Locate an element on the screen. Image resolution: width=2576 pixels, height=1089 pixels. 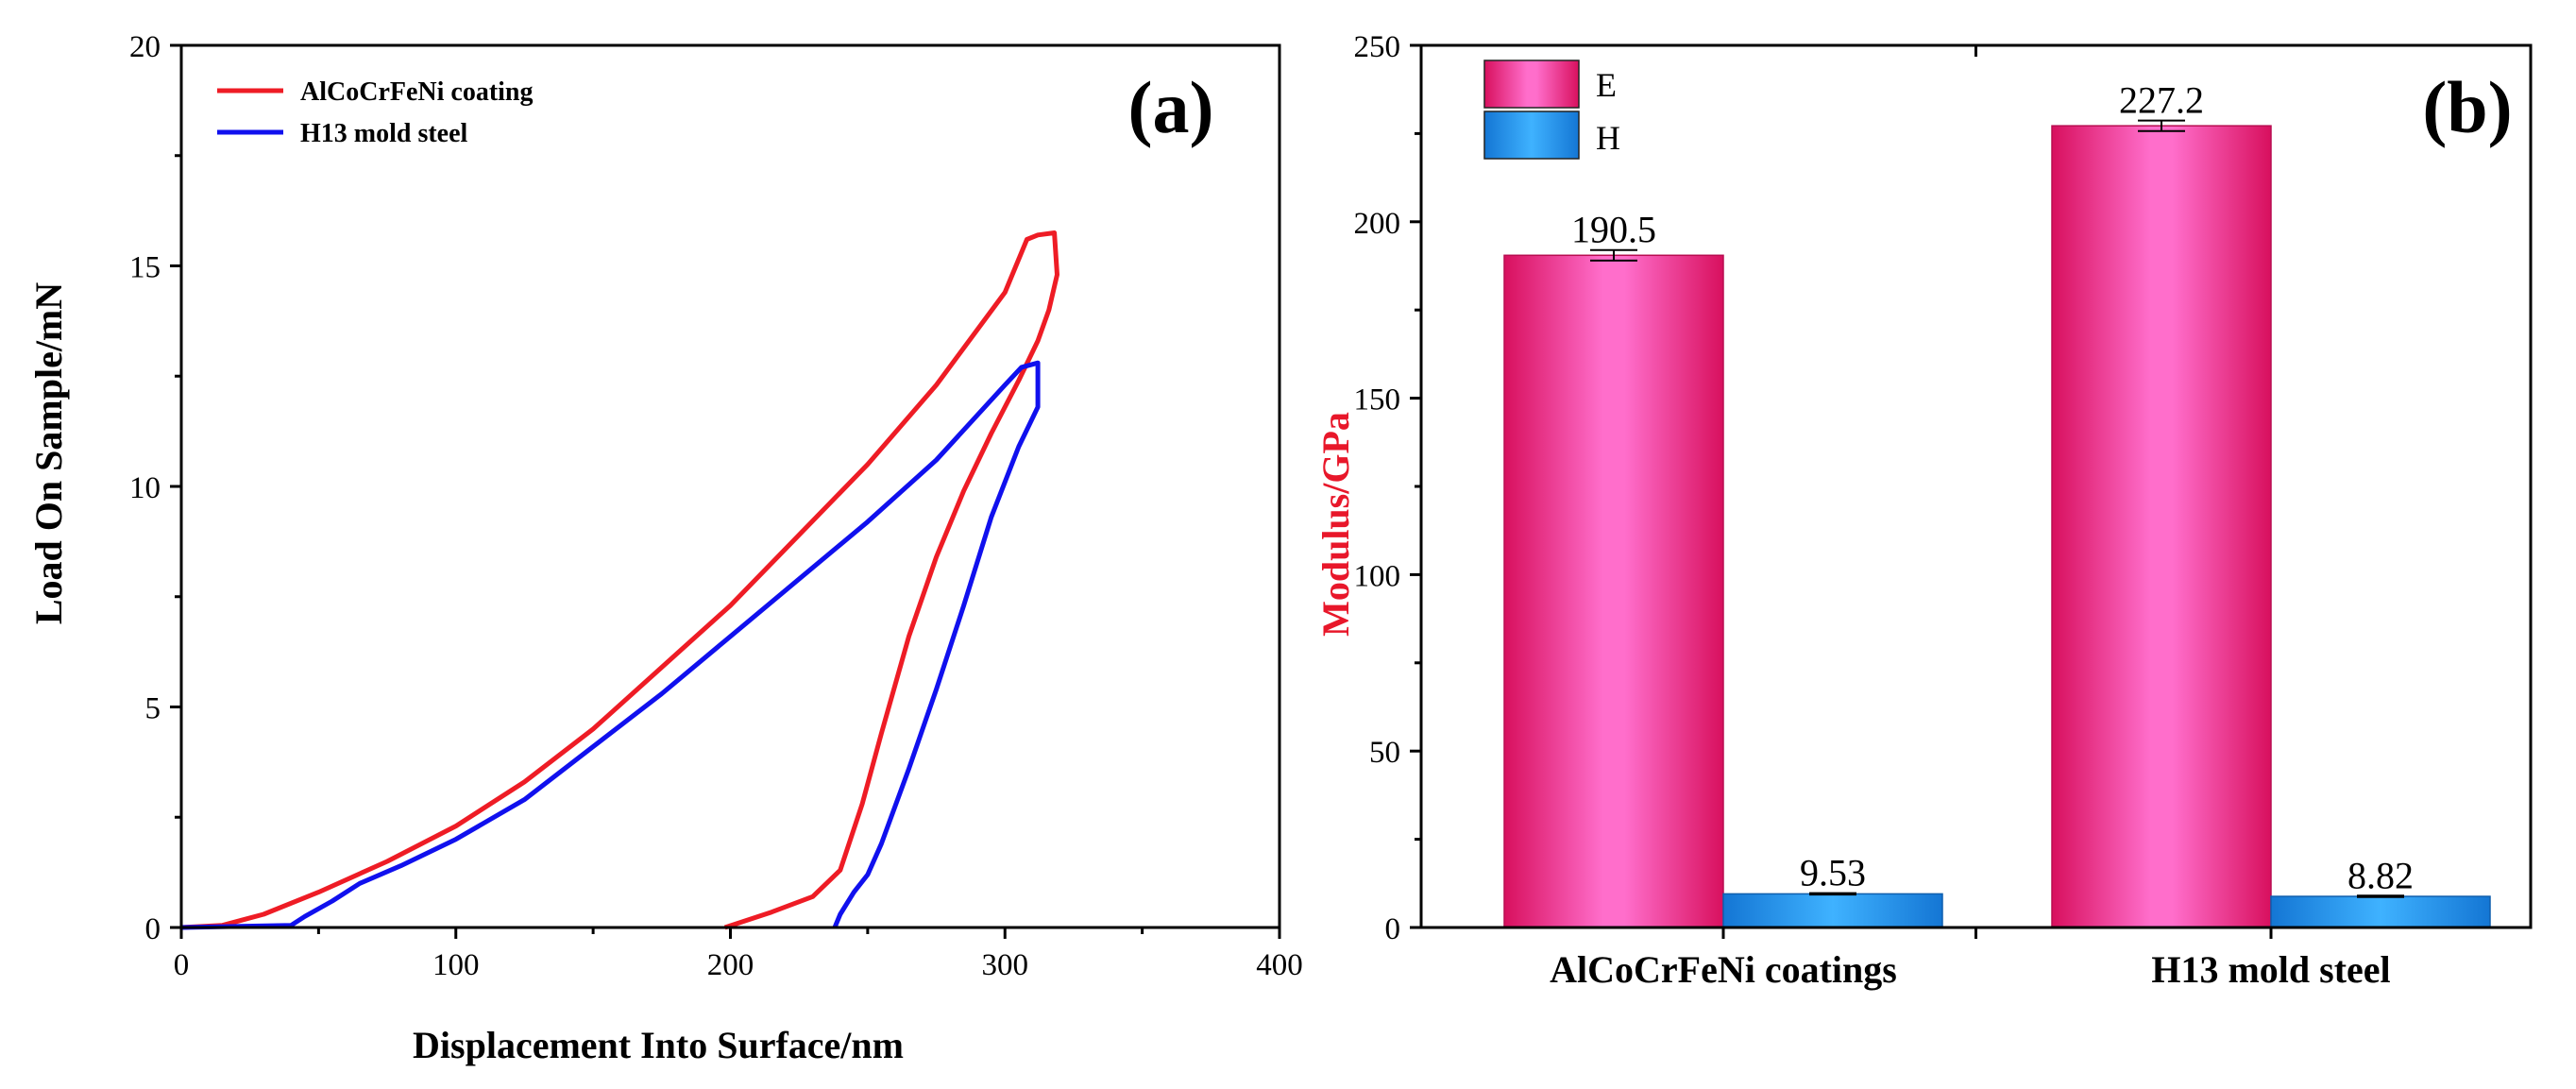
legend-swatch-e is located at coordinates (1531, 84).